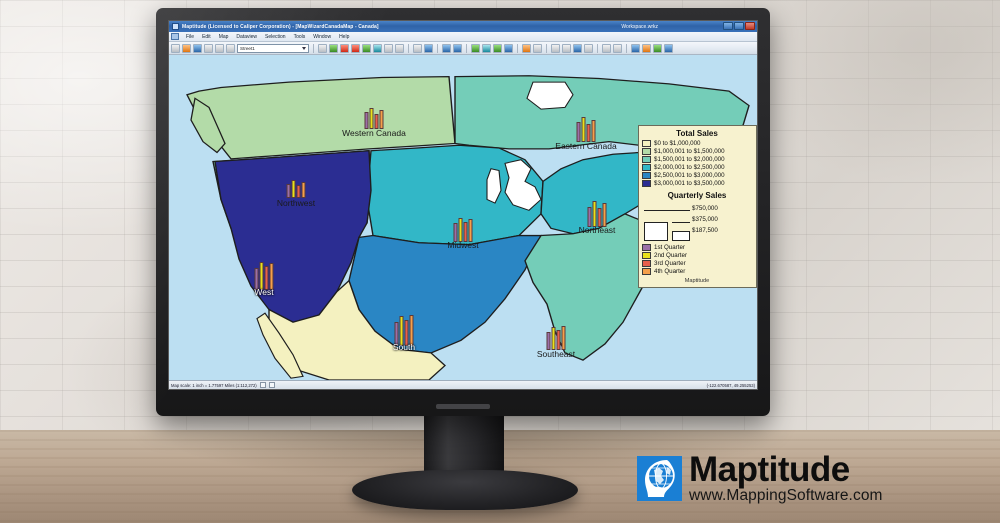  I want to click on menu-item-help: Help, so click(344, 36).